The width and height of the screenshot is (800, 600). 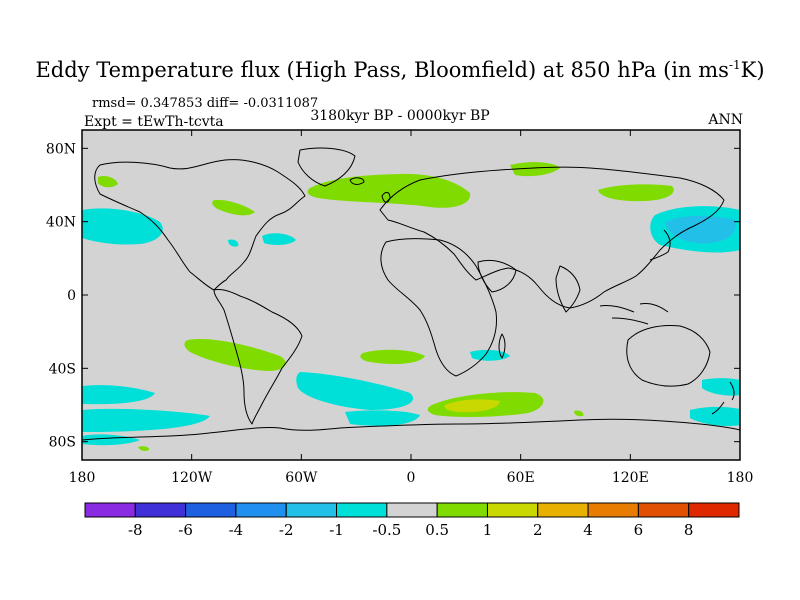 I want to click on colorbar-label: 2, so click(x=538, y=530).